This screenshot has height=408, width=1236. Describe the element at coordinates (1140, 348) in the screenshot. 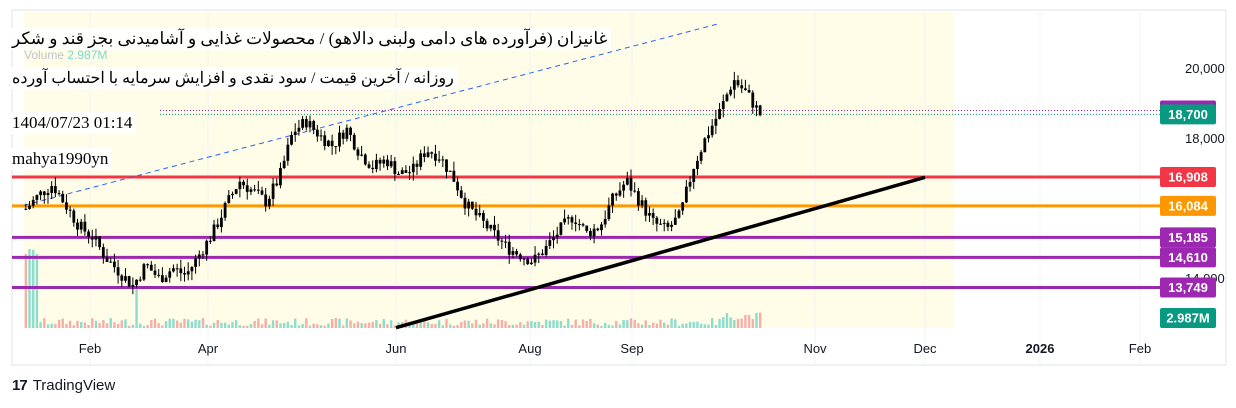

I see `x-tick-label: Feb` at that location.